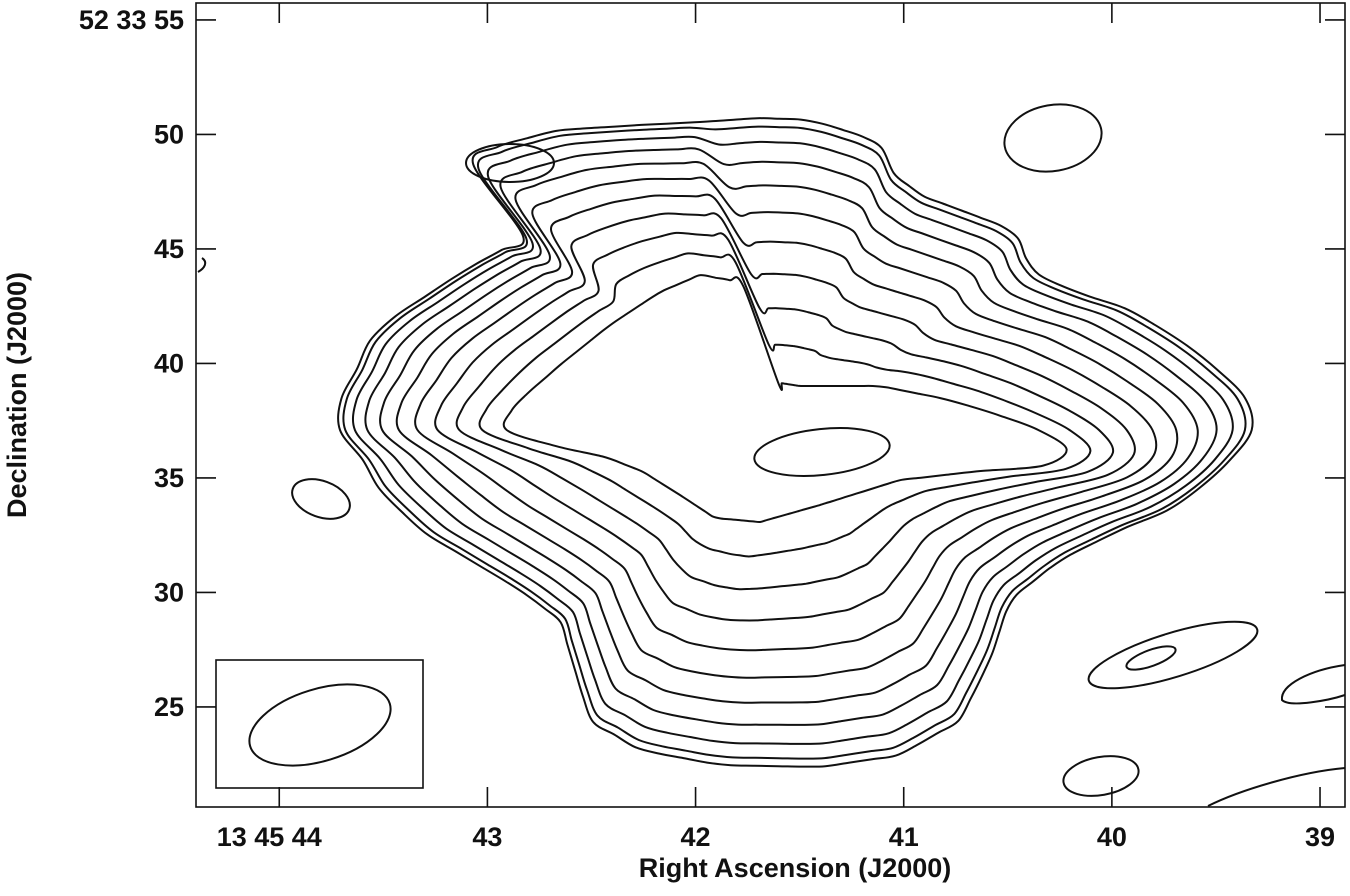 This screenshot has width=1350, height=896. Describe the element at coordinates (1320, 837) in the screenshot. I see `x-tick-label: 39` at that location.